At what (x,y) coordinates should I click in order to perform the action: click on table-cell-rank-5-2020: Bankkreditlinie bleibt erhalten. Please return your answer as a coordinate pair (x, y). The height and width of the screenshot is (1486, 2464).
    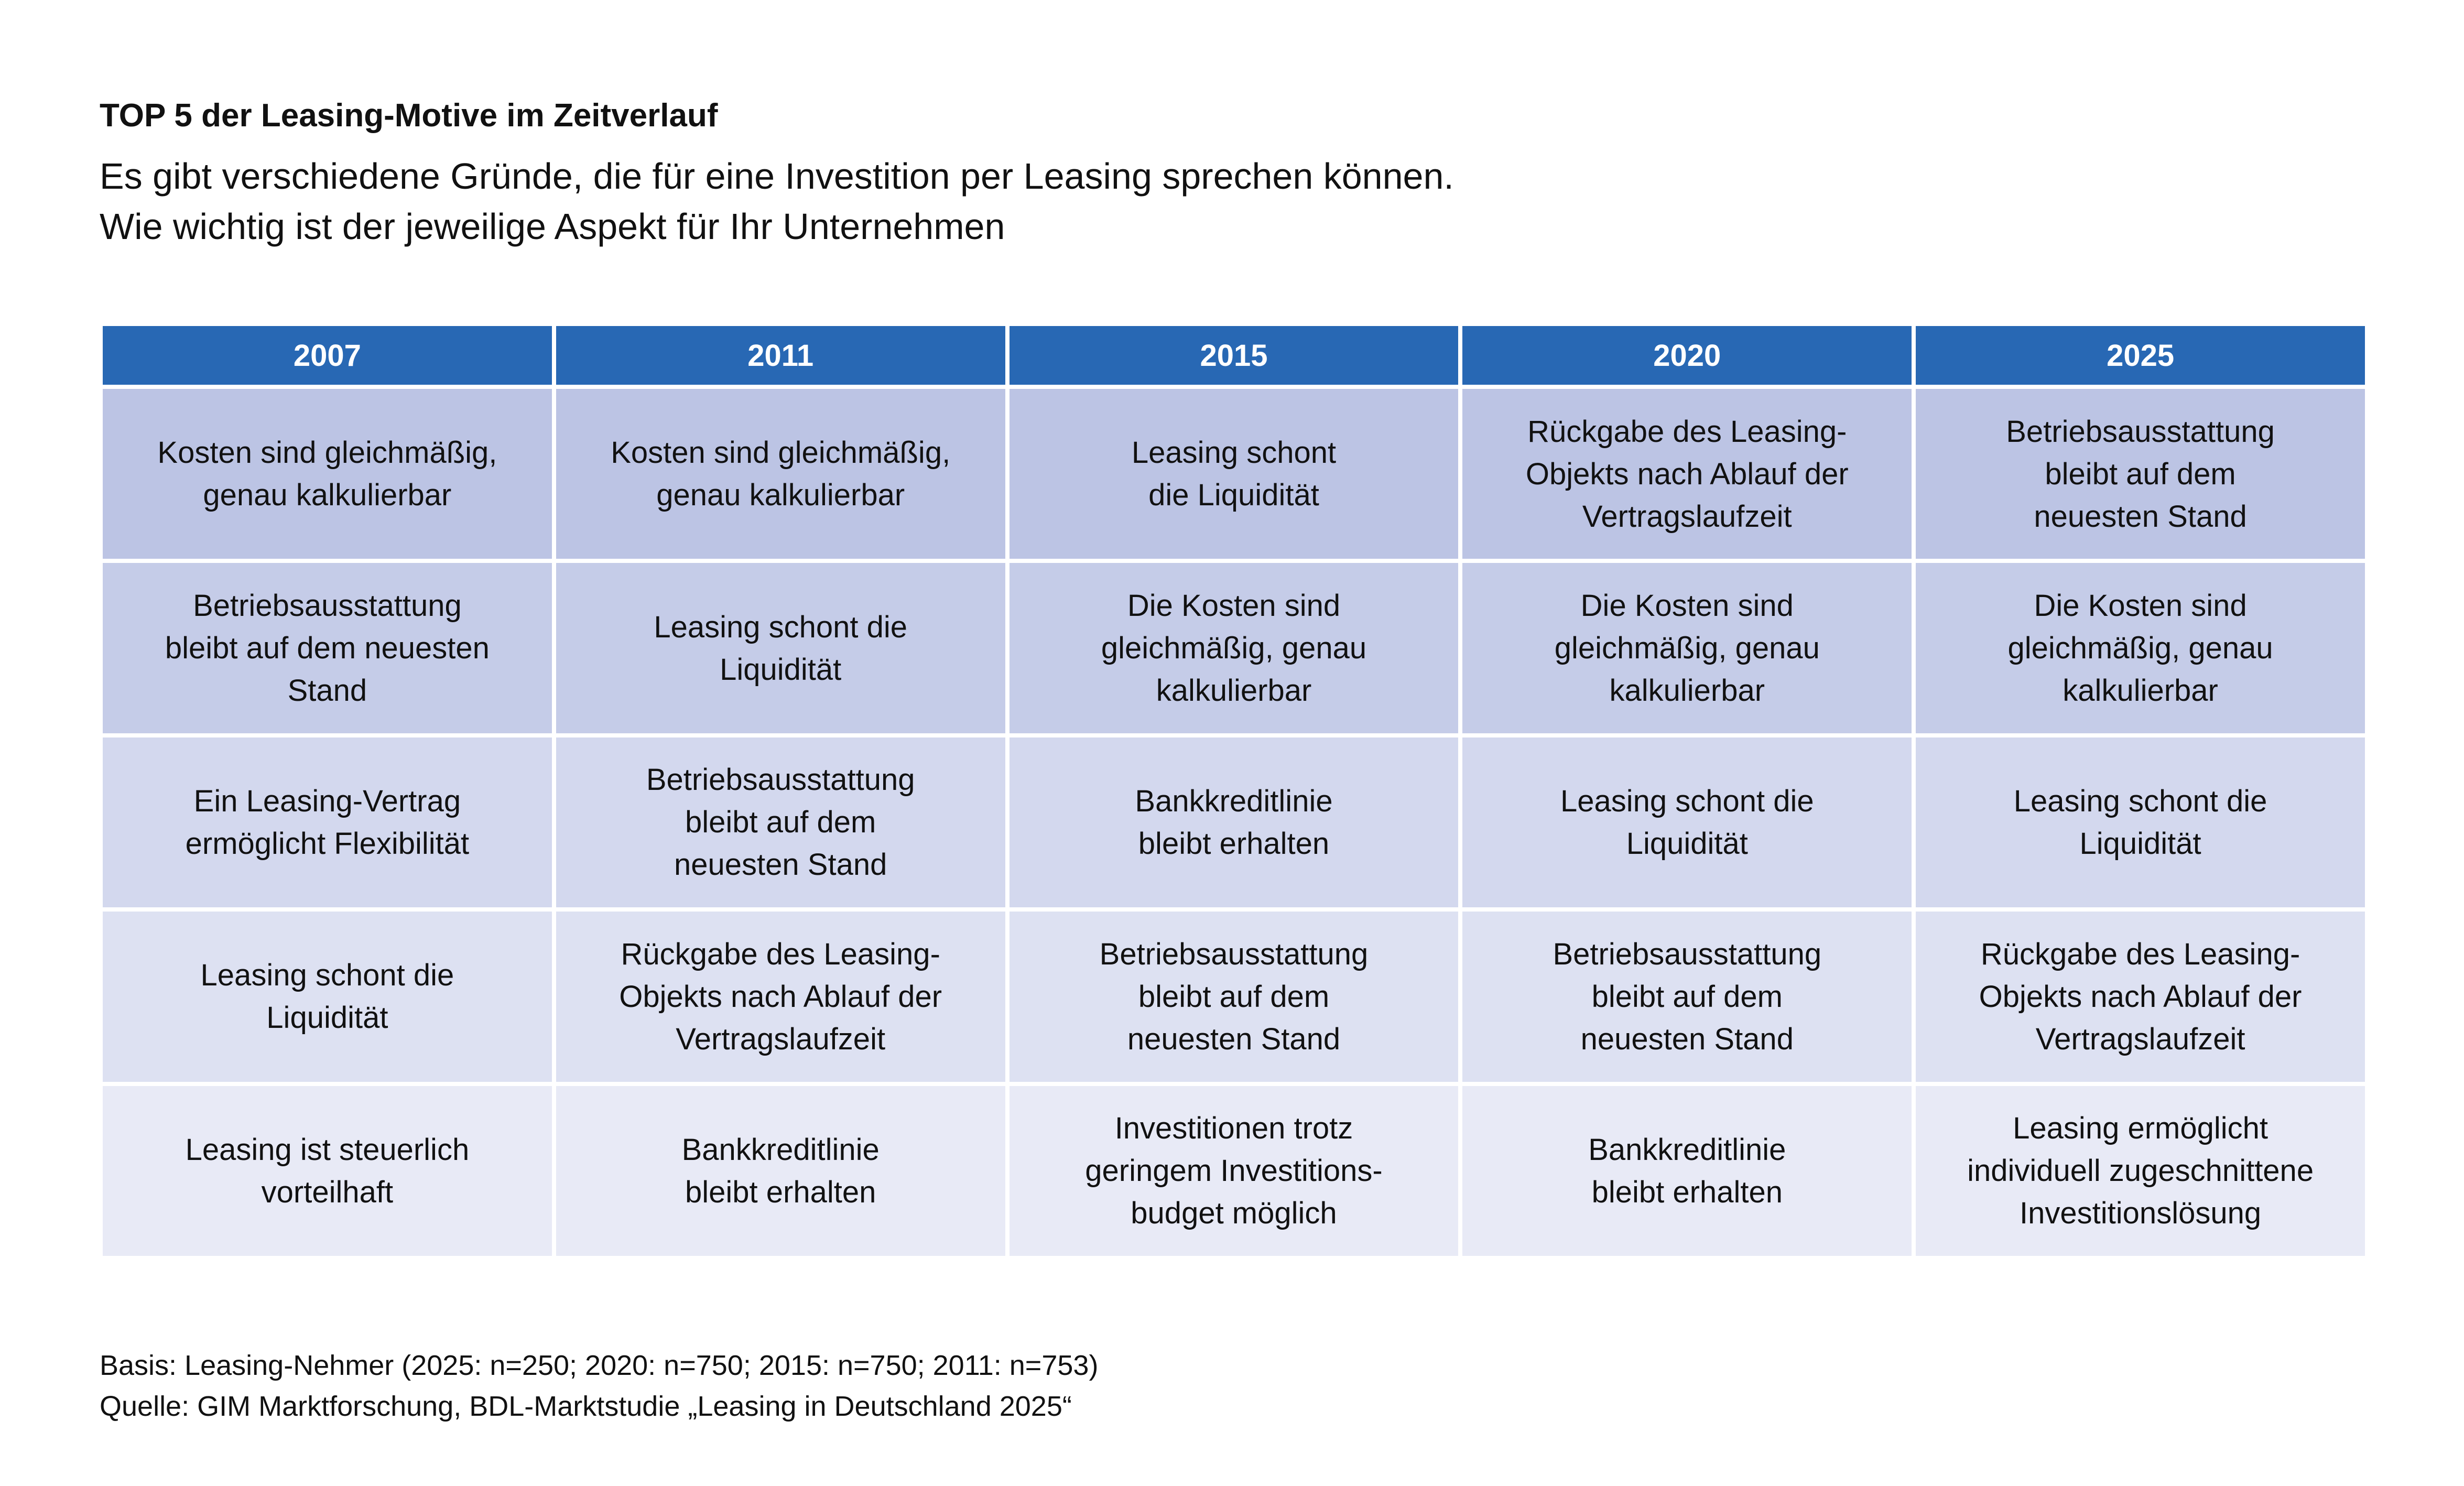
    Looking at the image, I should click on (1687, 1171).